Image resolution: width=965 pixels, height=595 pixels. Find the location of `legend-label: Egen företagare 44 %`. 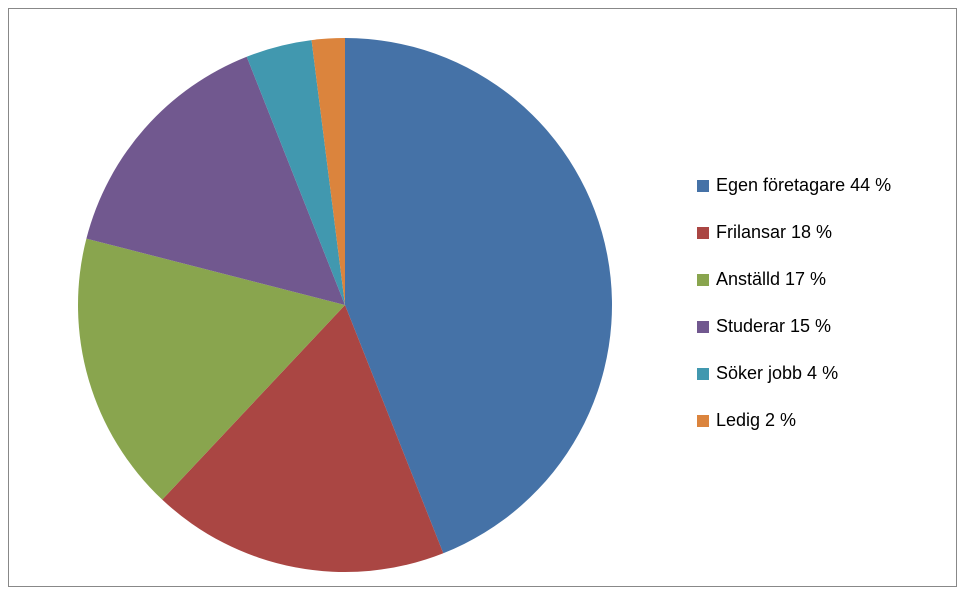

legend-label: Egen företagare 44 % is located at coordinates (803, 185).